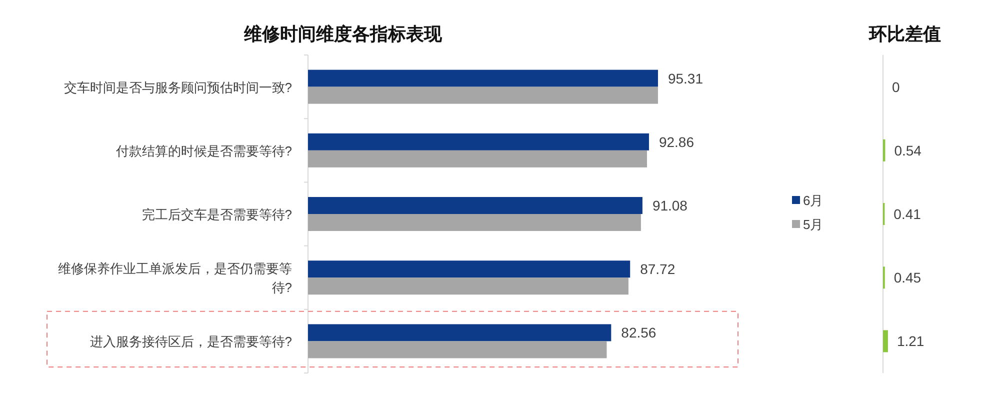 This screenshot has height=394, width=1000. What do you see at coordinates (178, 87) in the screenshot?
I see `y-tick-label: 交车时间是否与服务顾问预估时间一致?` at bounding box center [178, 87].